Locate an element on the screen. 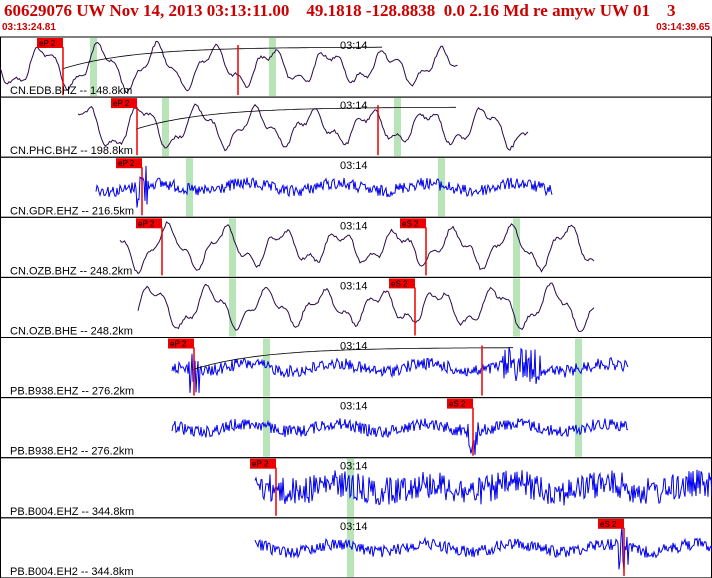  window-end-time: 03:14:39.65 is located at coordinates (683, 27).